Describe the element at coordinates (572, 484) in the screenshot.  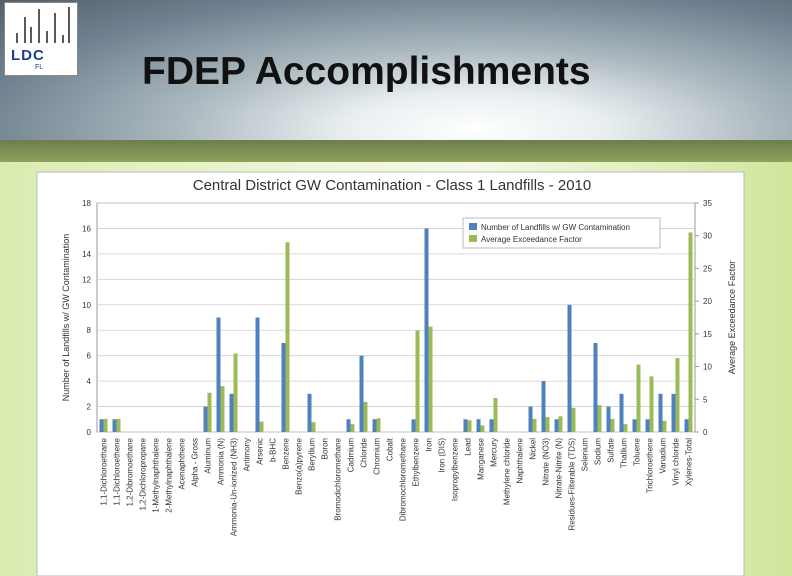
I see `x-tick-label: Residues-Filterable (TDS)` at that location.